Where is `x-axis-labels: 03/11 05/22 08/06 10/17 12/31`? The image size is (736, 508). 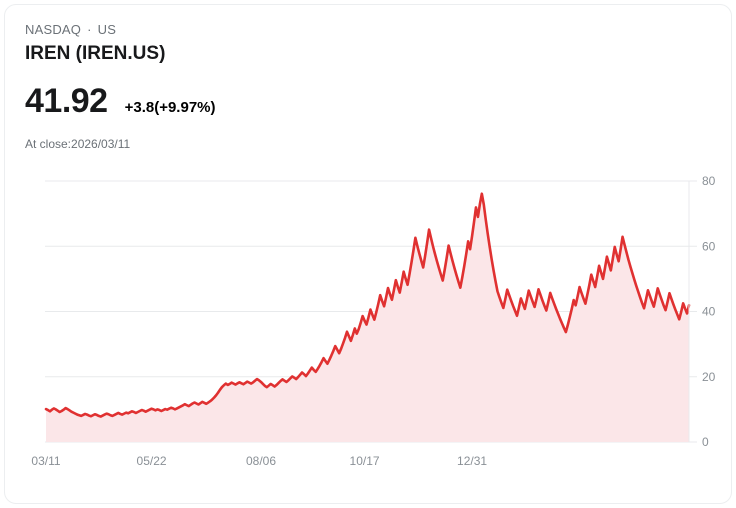 x-axis-labels: 03/11 05/22 08/06 10/17 12/31 is located at coordinates (259, 461).